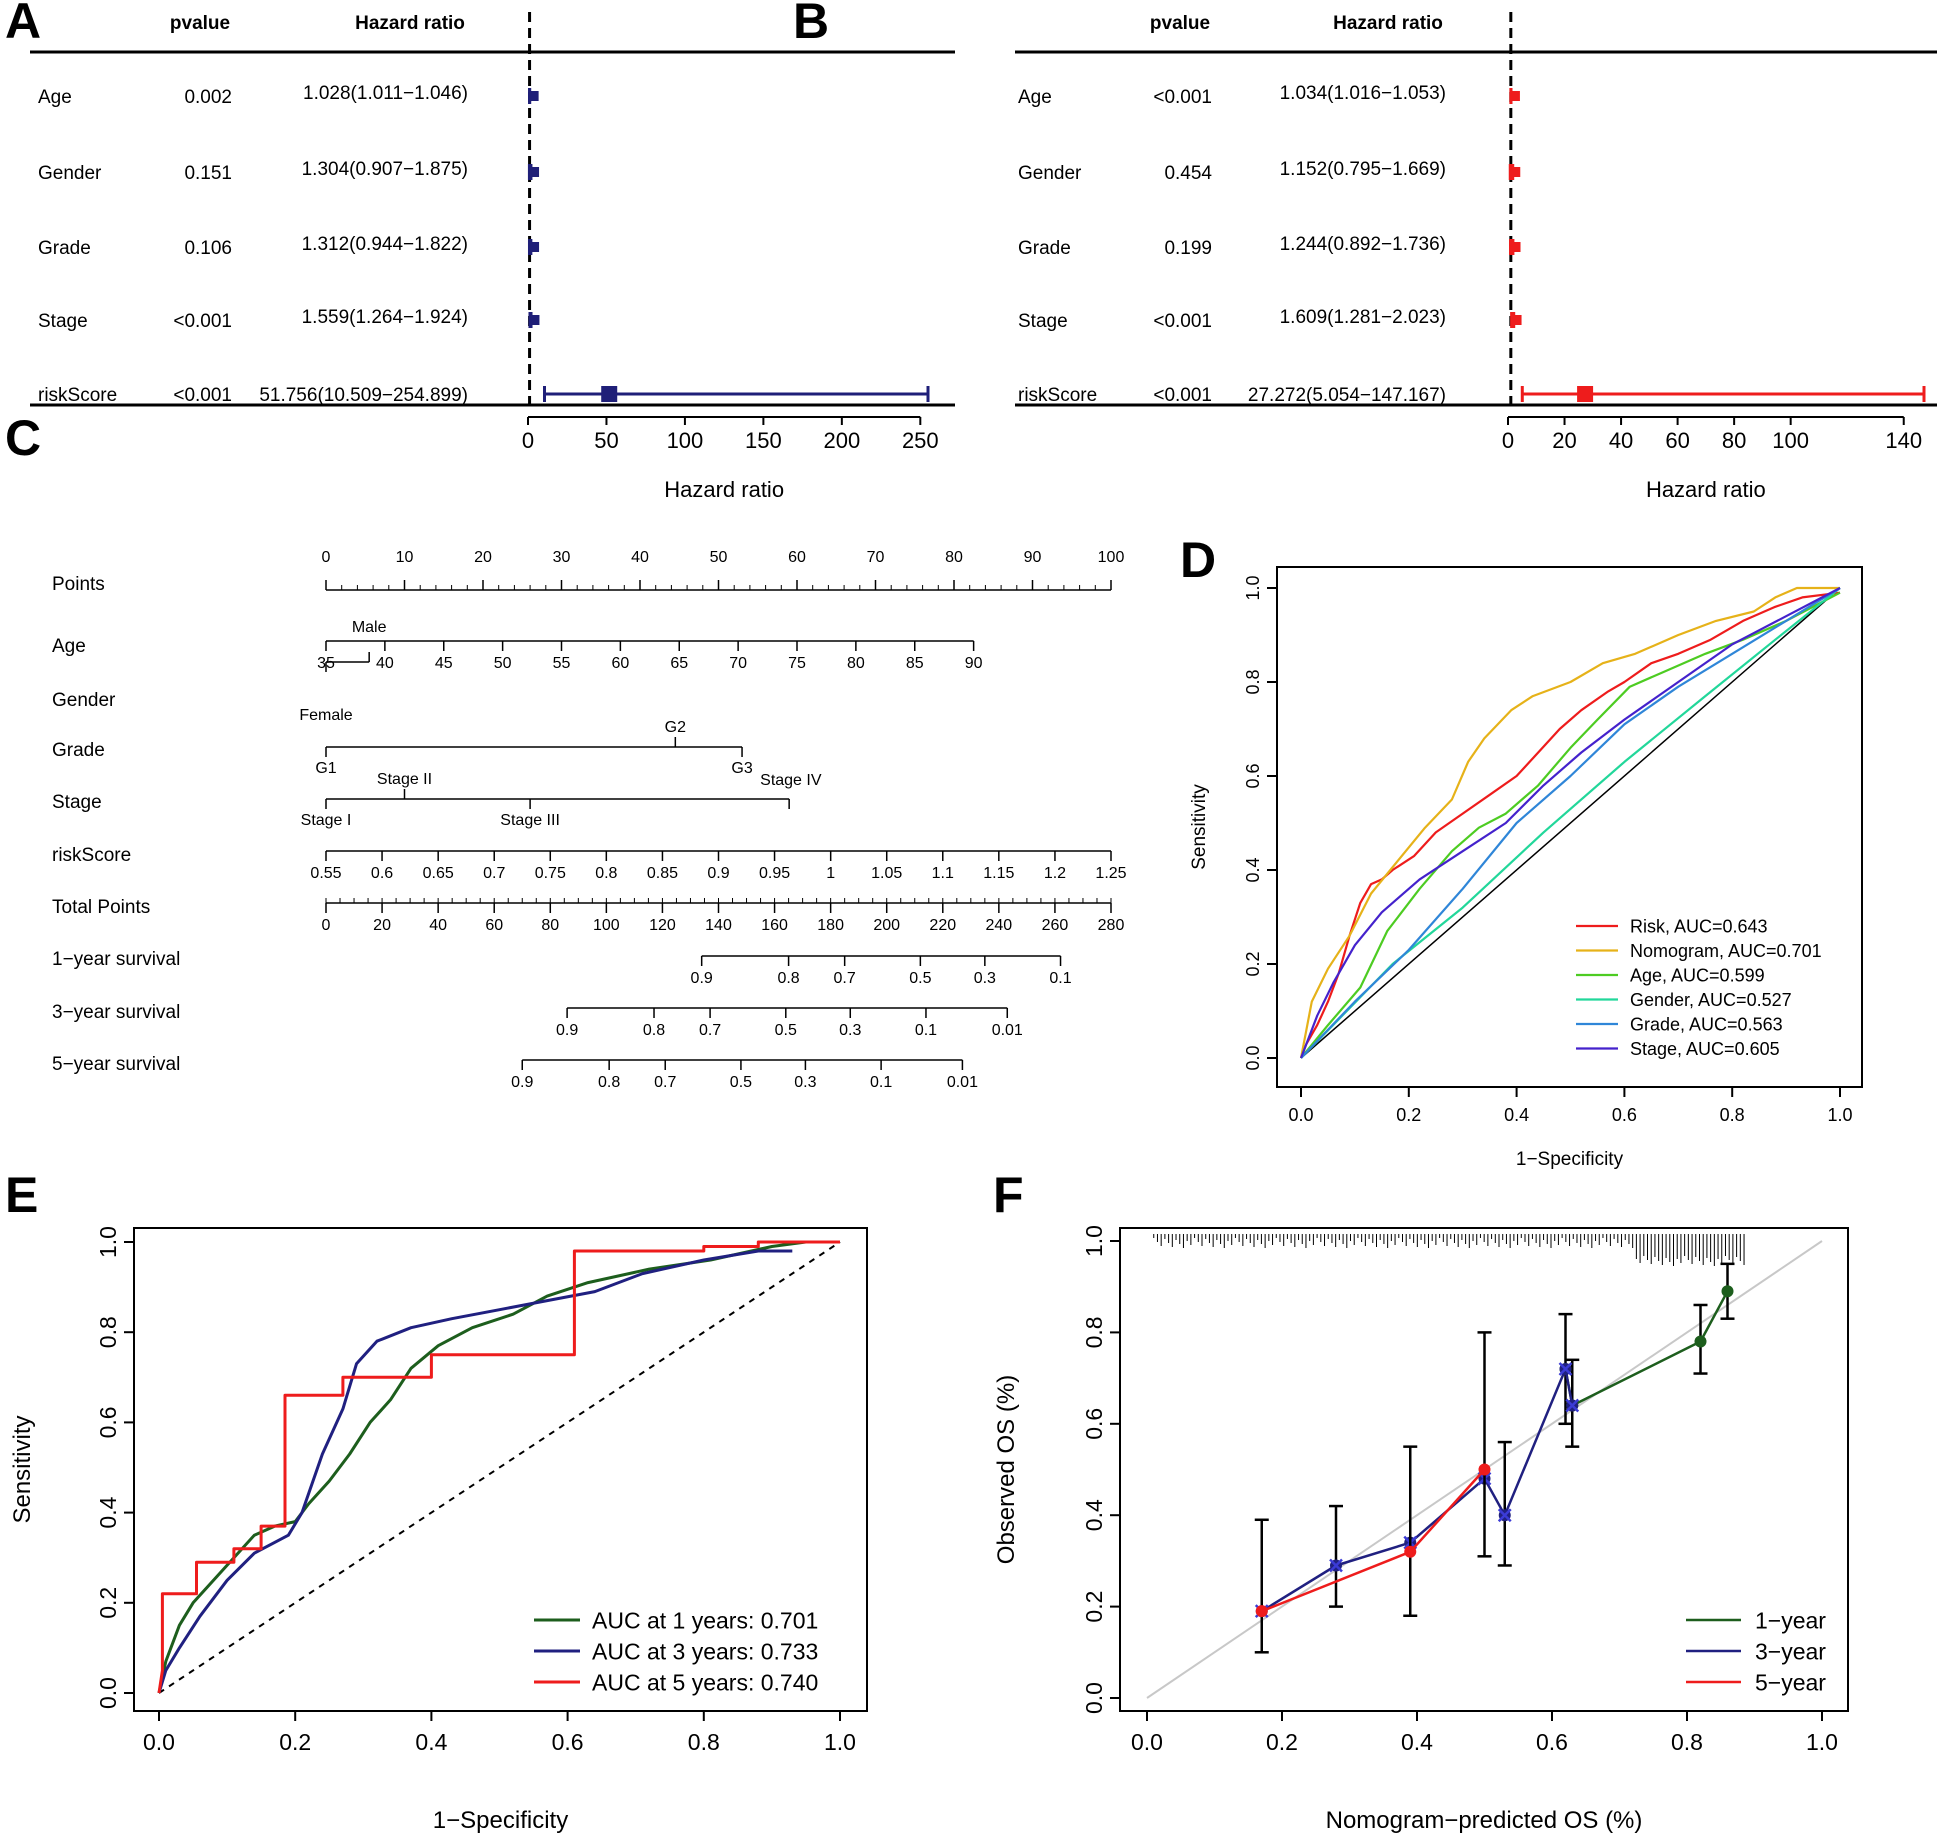 This screenshot has height=1841, width=1942. What do you see at coordinates (23, 24) in the screenshot?
I see `panel-letter-a: A` at bounding box center [23, 24].